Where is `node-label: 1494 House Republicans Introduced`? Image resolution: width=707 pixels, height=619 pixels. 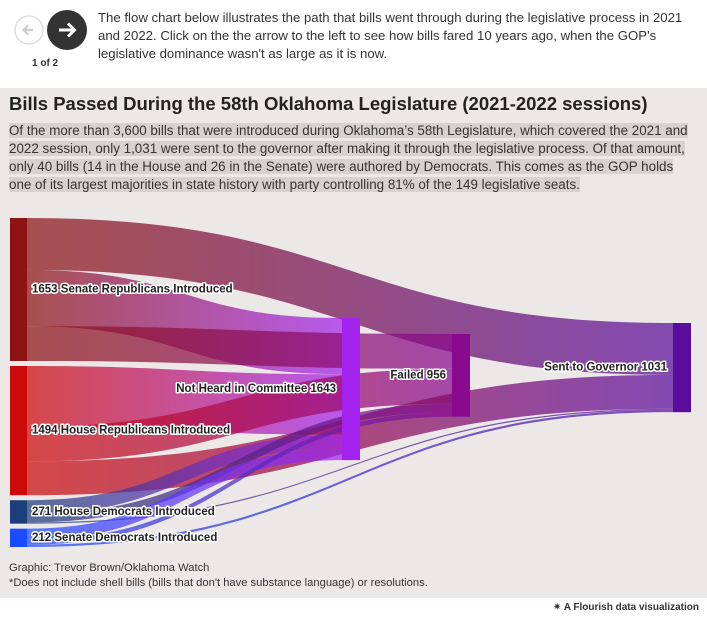 node-label: 1494 House Republicans Introduced is located at coordinates (131, 431).